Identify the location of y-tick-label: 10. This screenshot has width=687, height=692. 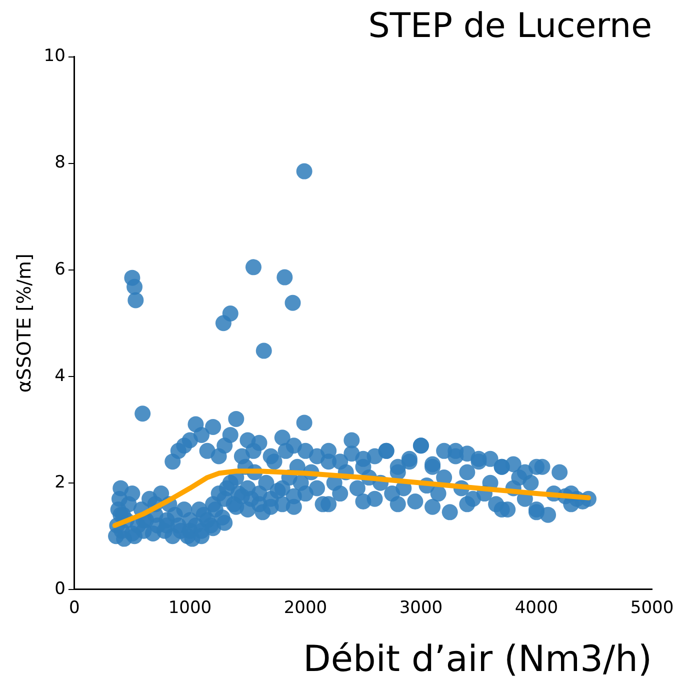
(55, 56).